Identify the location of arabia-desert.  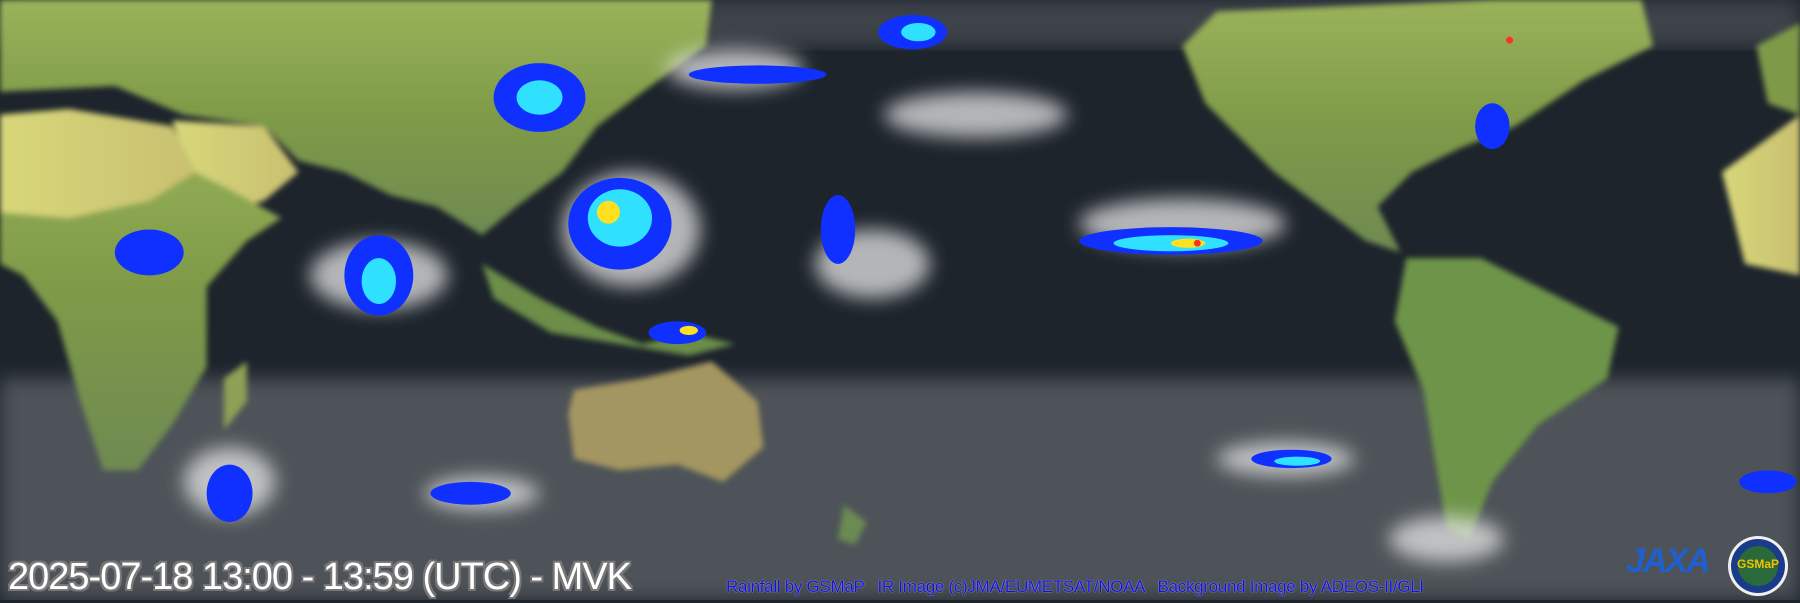
(235, 166).